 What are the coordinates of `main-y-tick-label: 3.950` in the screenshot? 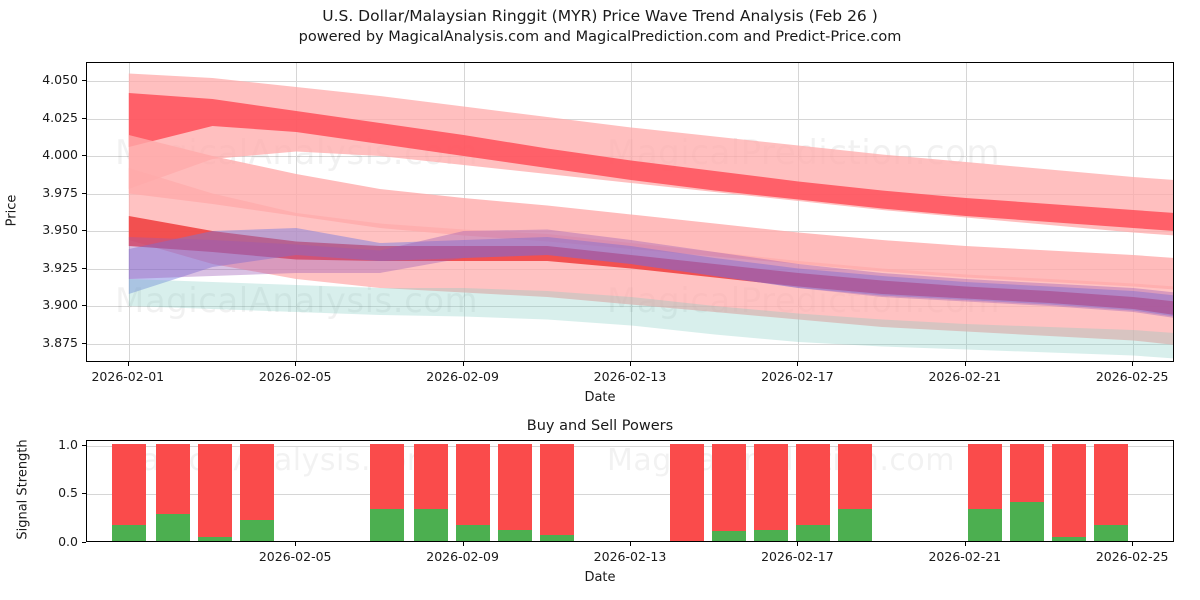 It's located at (60, 229).